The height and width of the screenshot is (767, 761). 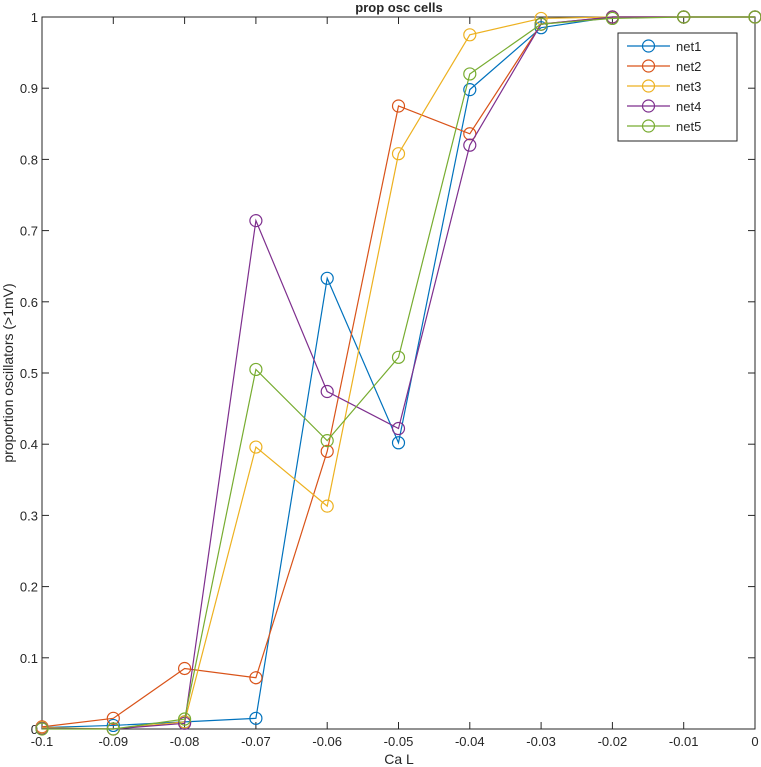 What do you see at coordinates (256, 741) in the screenshot?
I see `x-tick-label: -0.07` at bounding box center [256, 741].